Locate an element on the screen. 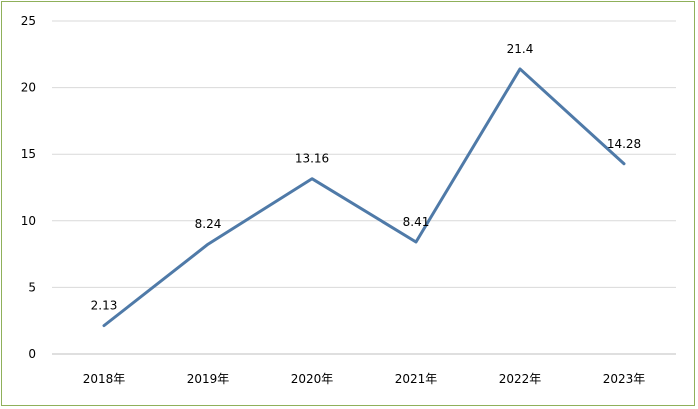 This screenshot has height=409, width=698. y-tick-label: 10 is located at coordinates (28, 221).